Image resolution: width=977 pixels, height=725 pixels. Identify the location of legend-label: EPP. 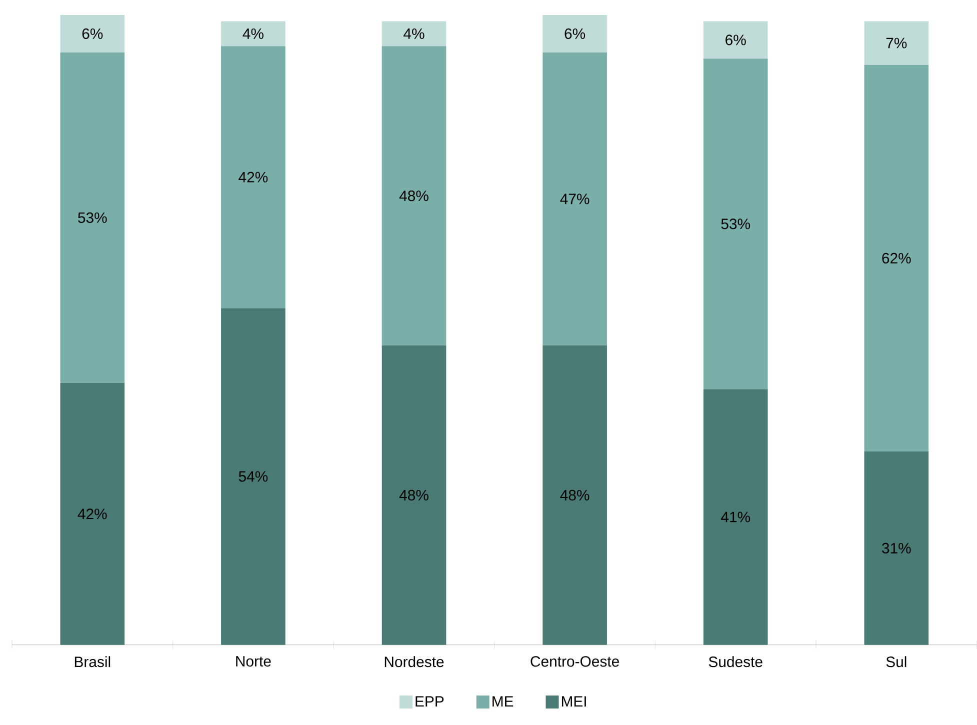
(430, 701).